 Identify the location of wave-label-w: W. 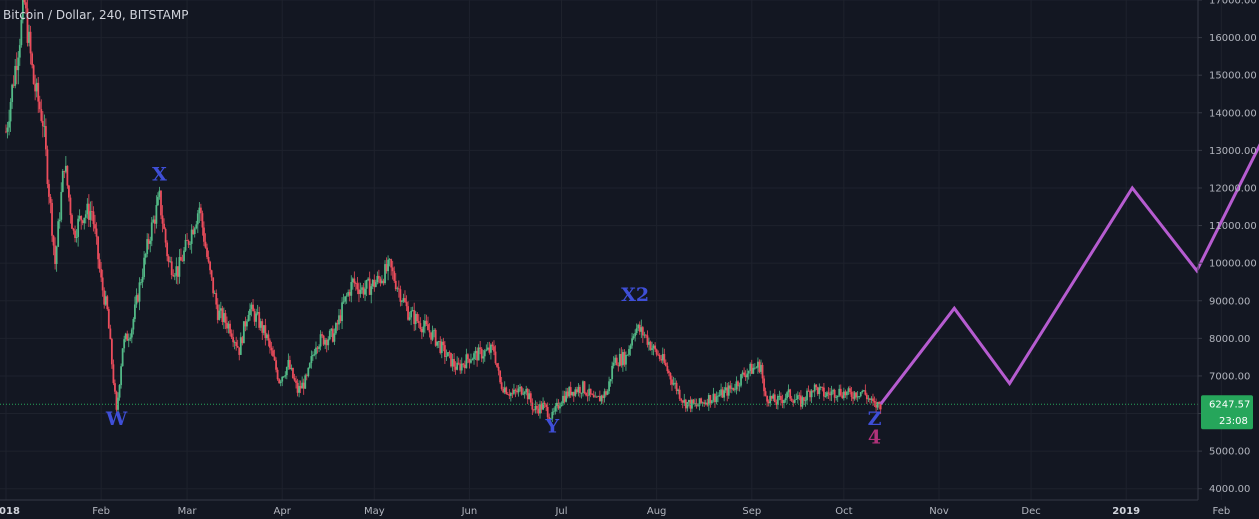
(116, 419).